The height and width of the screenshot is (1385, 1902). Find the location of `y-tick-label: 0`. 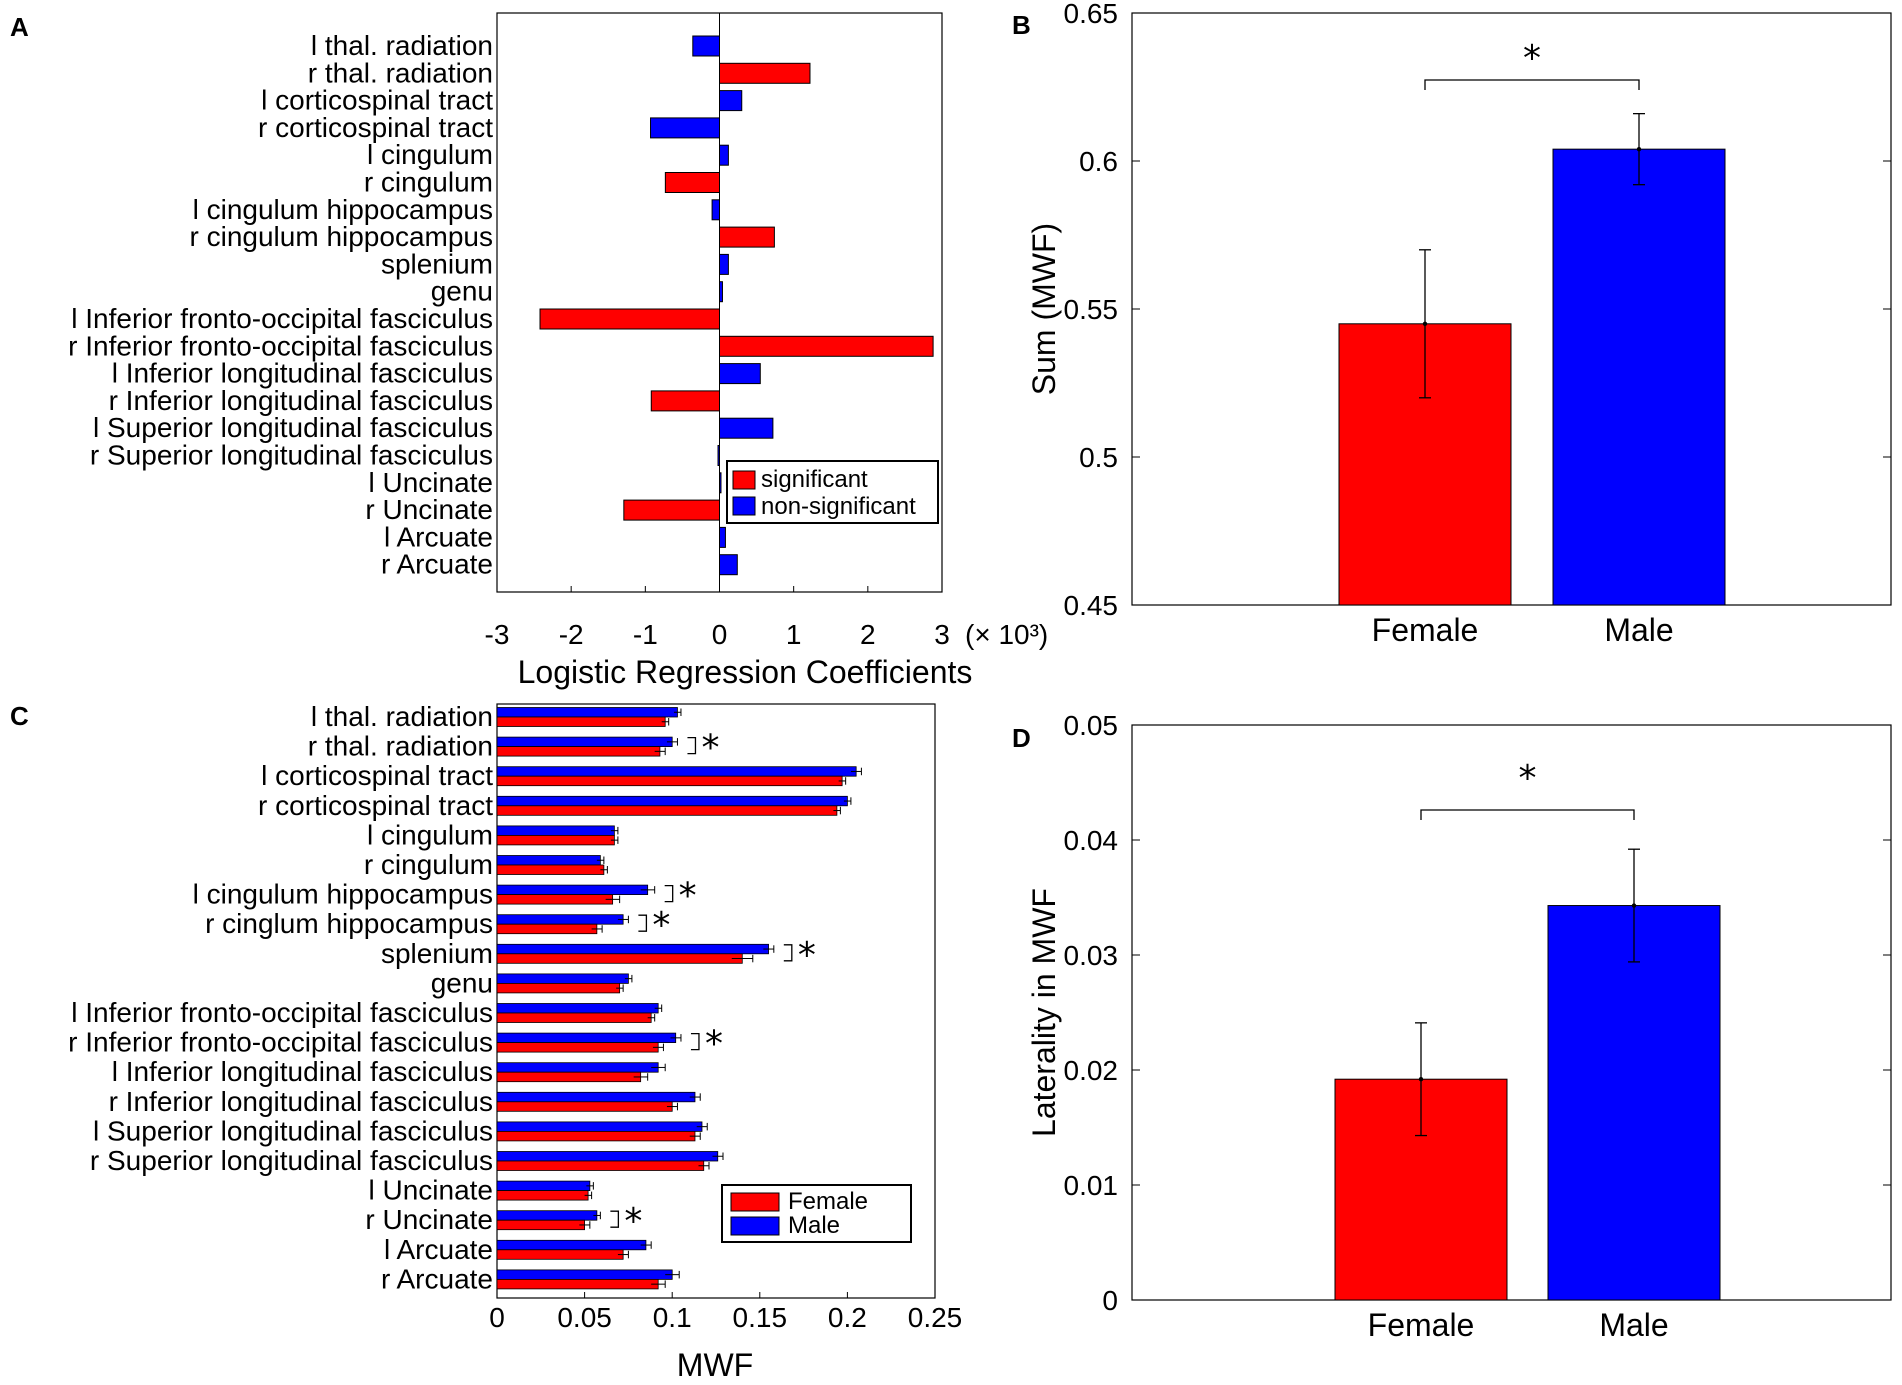

y-tick-label: 0 is located at coordinates (1110, 1300).